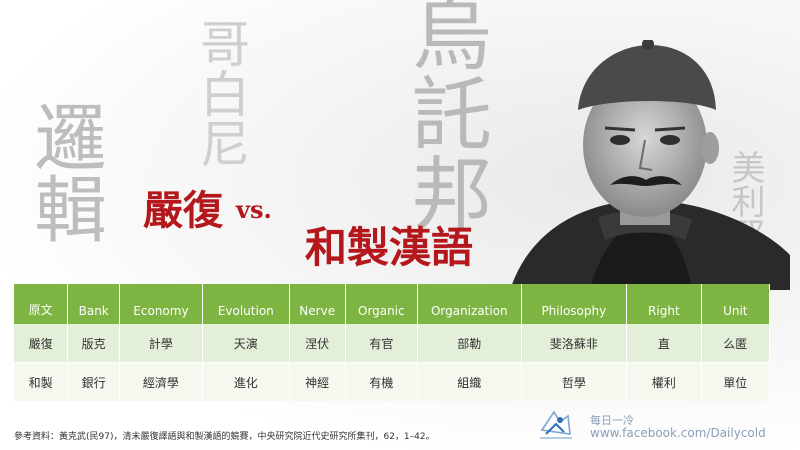 The height and width of the screenshot is (450, 800). I want to click on table-cell: 直, so click(664, 343).